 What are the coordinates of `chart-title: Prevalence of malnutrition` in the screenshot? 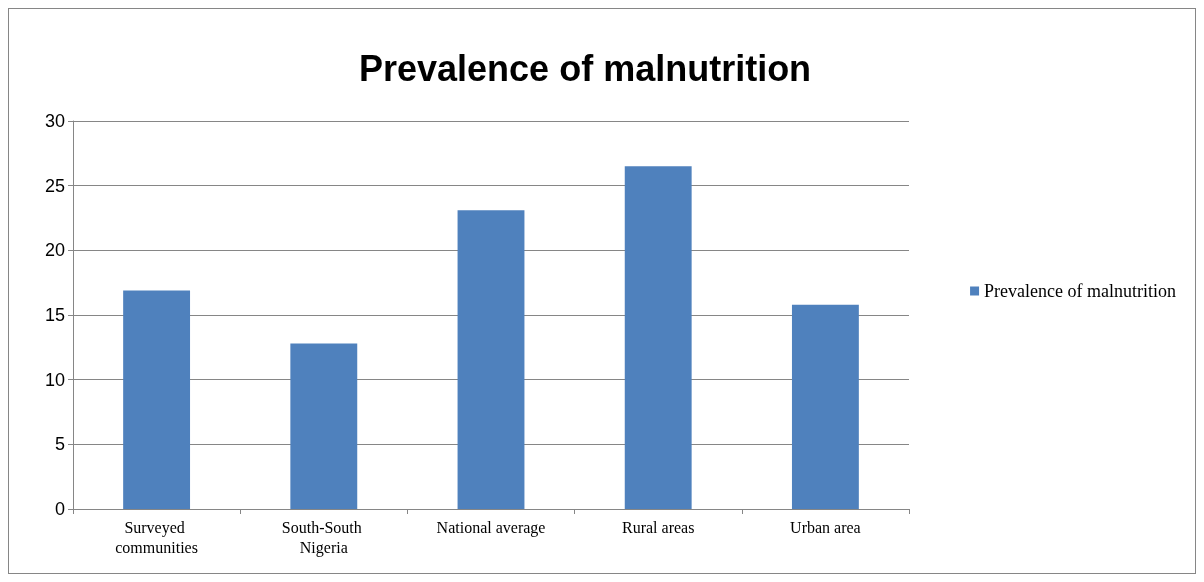 It's located at (585, 68).